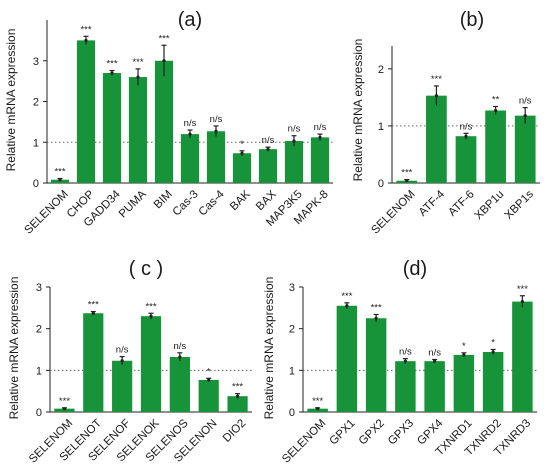 This screenshot has height=475, width=550. Describe the element at coordinates (240, 200) in the screenshot. I see `category-label: BAK` at that location.